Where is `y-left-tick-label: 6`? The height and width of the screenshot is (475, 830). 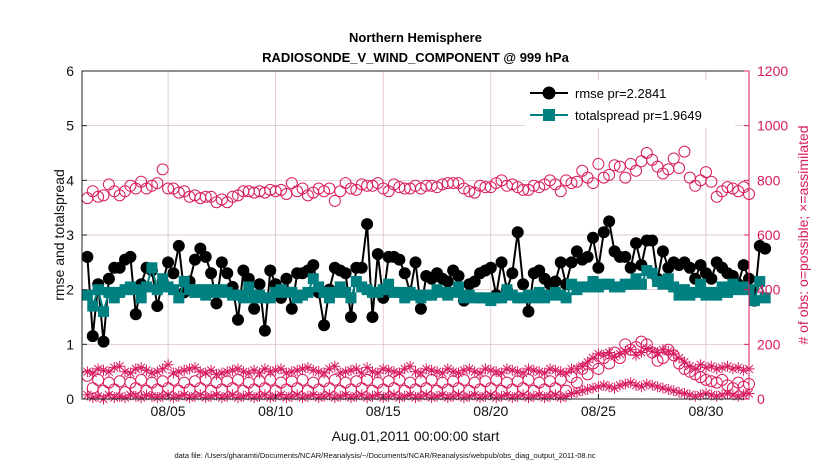
y-left-tick-label: 6 is located at coordinates (70, 71).